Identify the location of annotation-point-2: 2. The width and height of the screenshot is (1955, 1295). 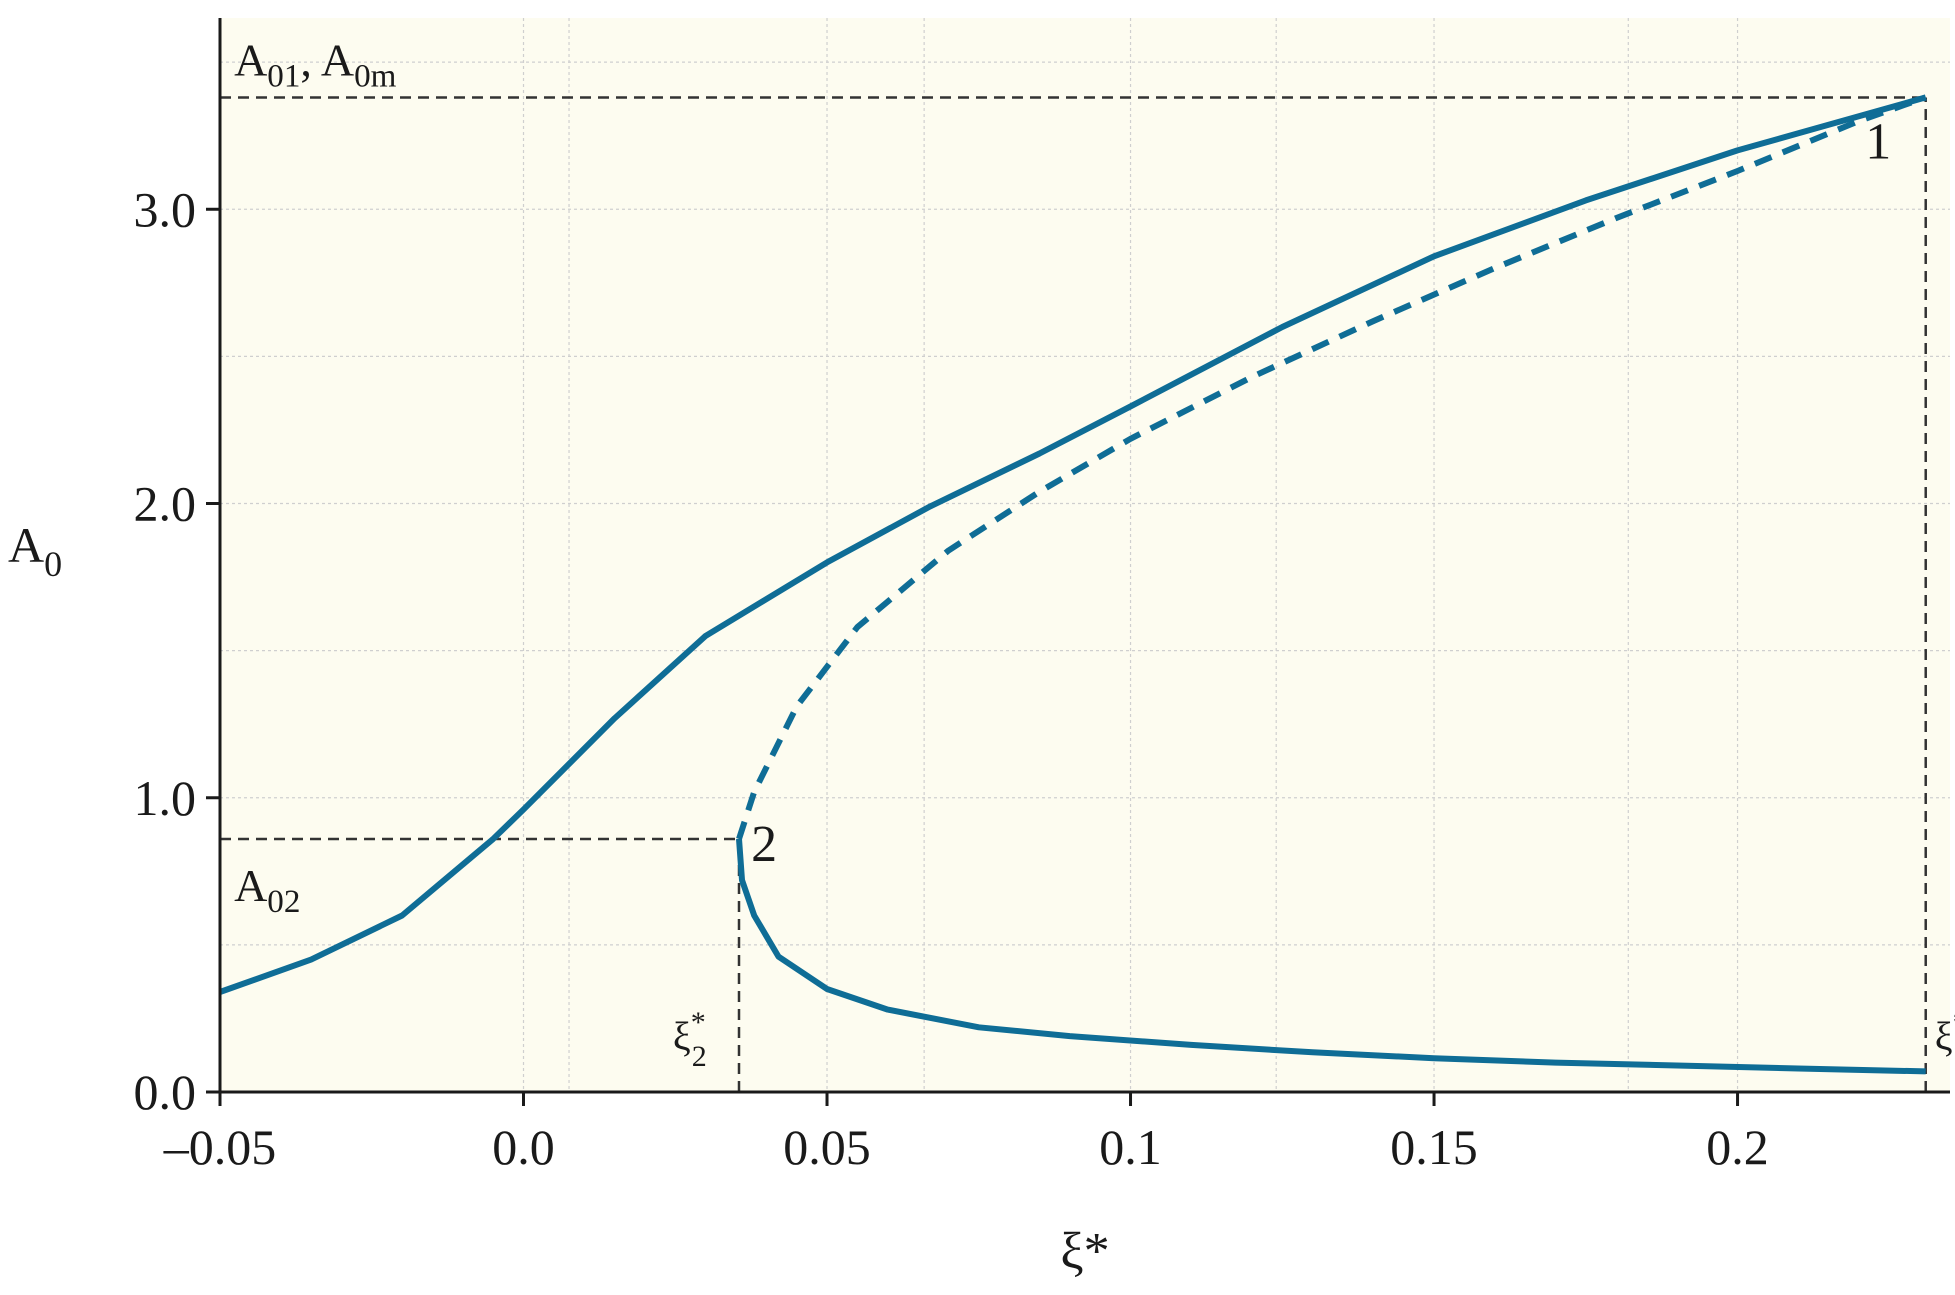
(764, 844).